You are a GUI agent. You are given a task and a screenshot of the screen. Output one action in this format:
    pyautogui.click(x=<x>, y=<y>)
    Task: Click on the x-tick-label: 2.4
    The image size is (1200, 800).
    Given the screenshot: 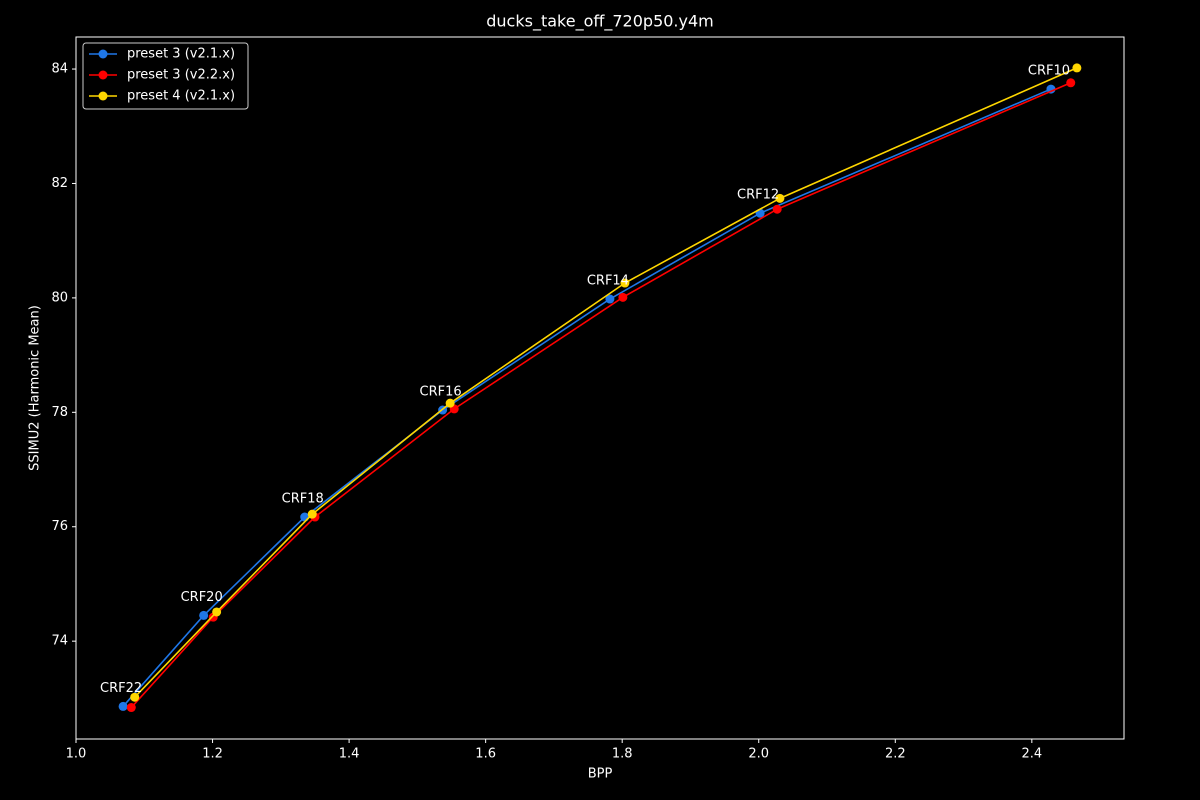 What is the action you would take?
    pyautogui.click(x=1031, y=754)
    